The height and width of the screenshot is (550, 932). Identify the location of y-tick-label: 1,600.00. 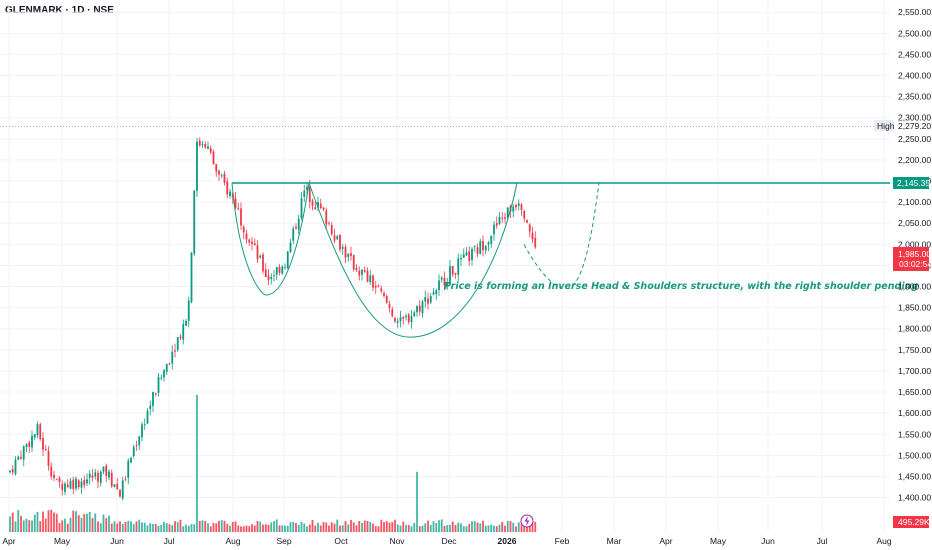
(914, 413).